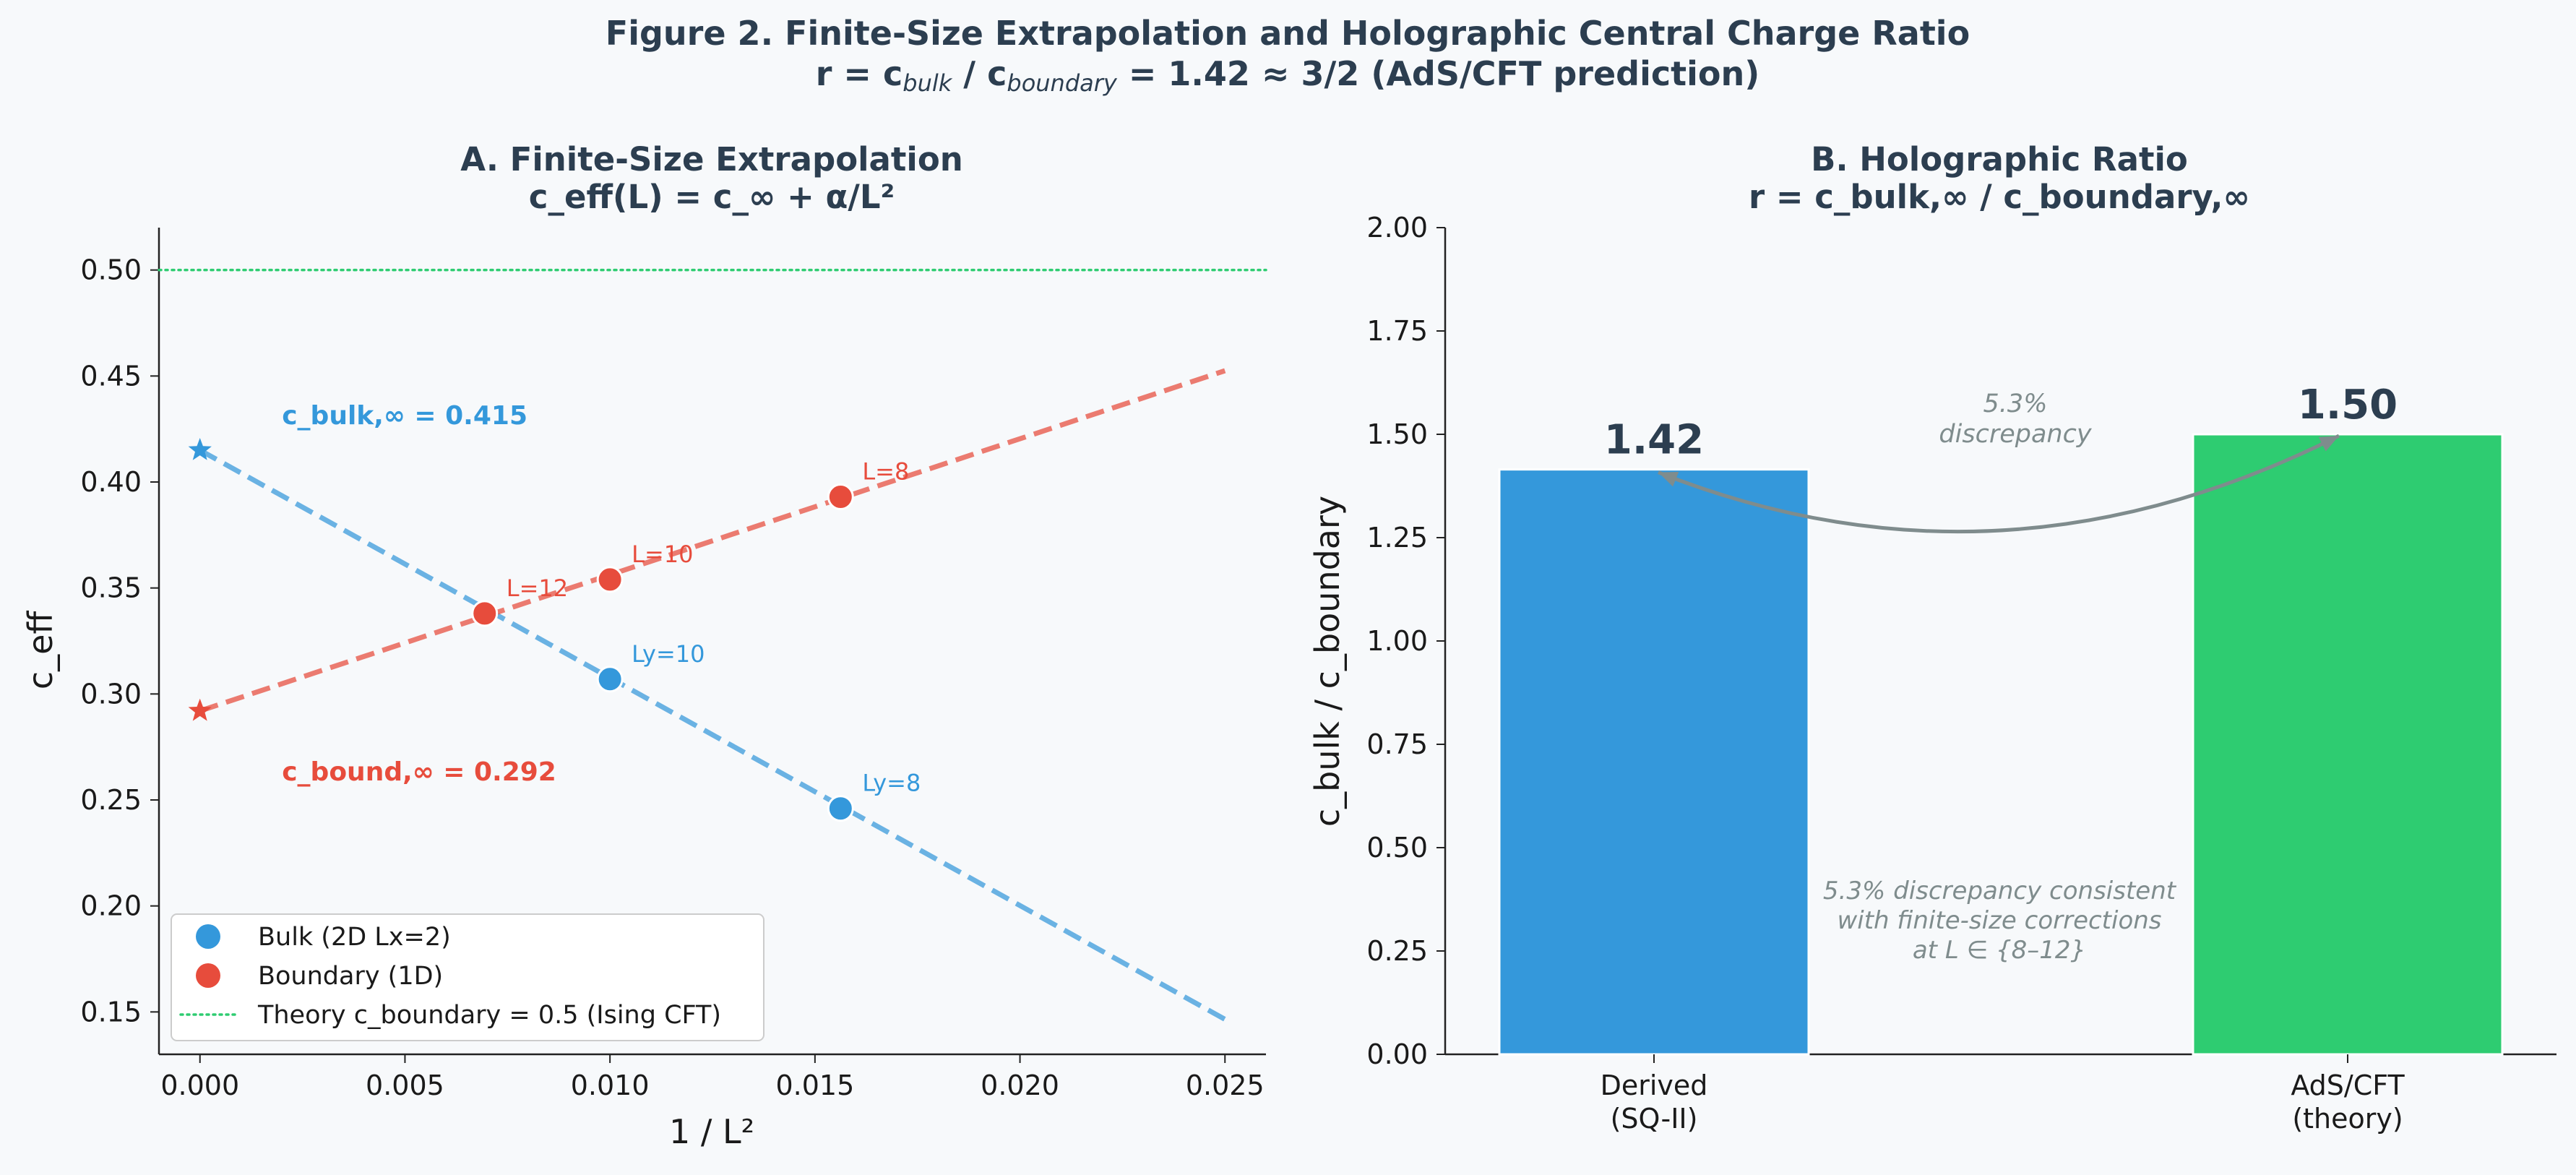  I want to click on boundary-point-label: L=12, so click(537, 588).